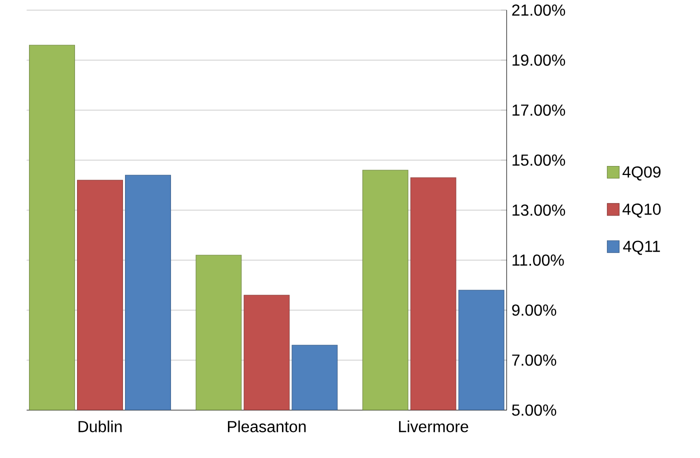 Image resolution: width=700 pixels, height=458 pixels. What do you see at coordinates (539, 110) in the screenshot?
I see `y-tick-label: 17.00%` at bounding box center [539, 110].